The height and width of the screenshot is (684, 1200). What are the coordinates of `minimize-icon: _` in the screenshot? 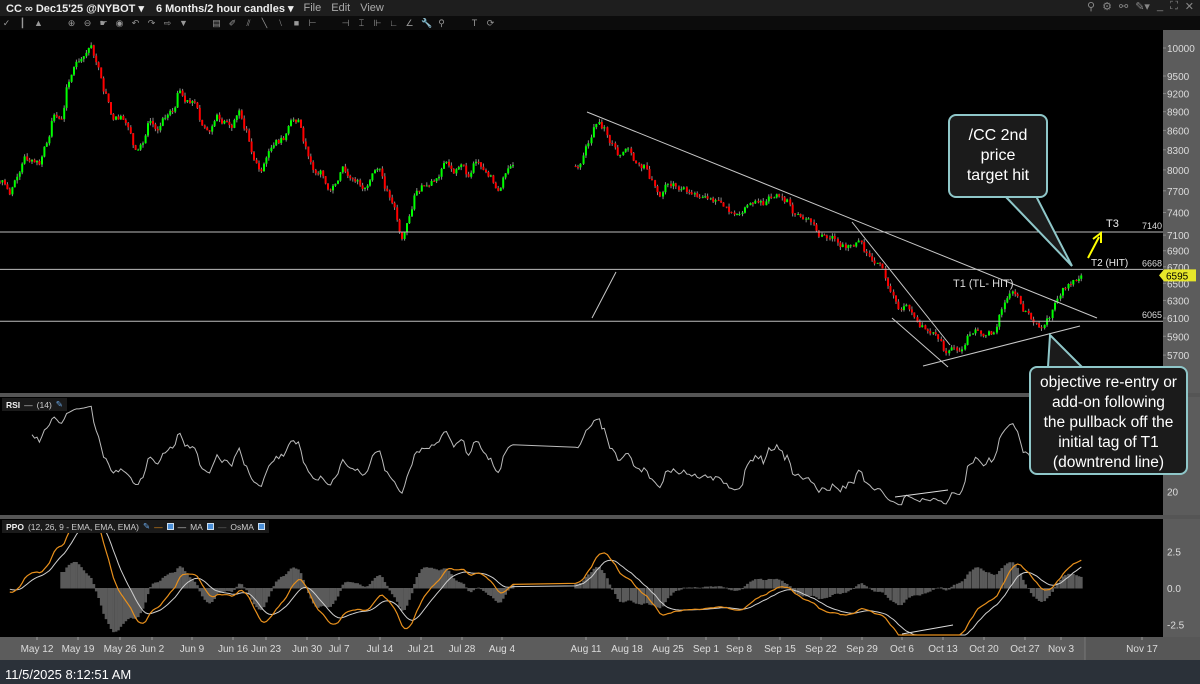 It's located at (1160, 6).